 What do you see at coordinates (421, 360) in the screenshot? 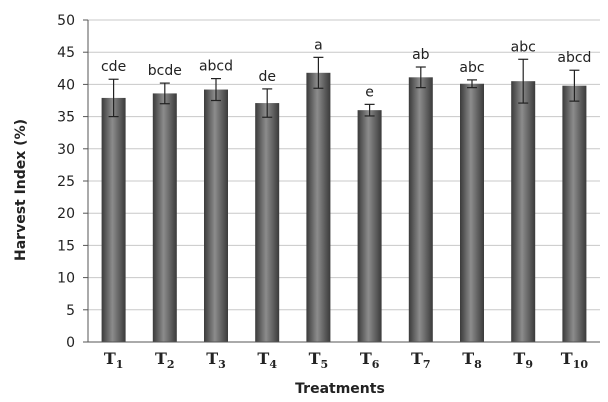
I see `x-tick-label: T7` at bounding box center [421, 360].